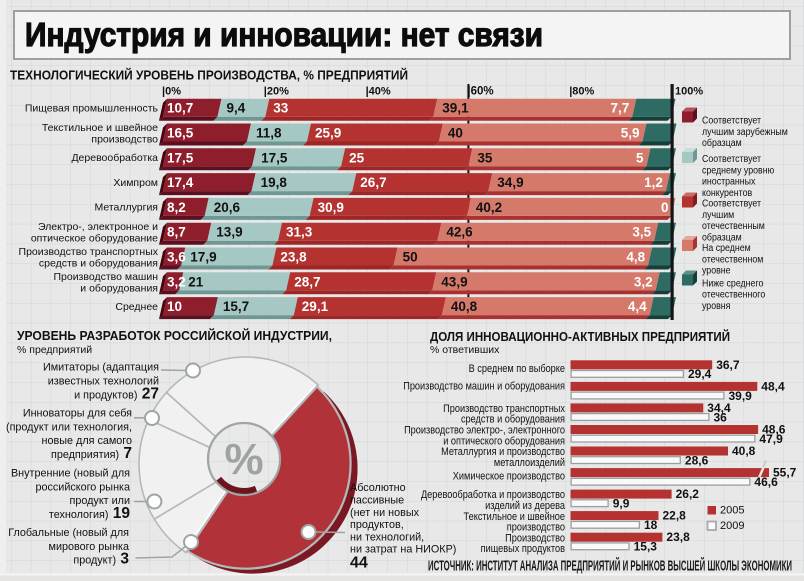 The width and height of the screenshot is (804, 581). Describe the element at coordinates (480, 92) in the screenshot. I see `svg-text: |60%` at that location.